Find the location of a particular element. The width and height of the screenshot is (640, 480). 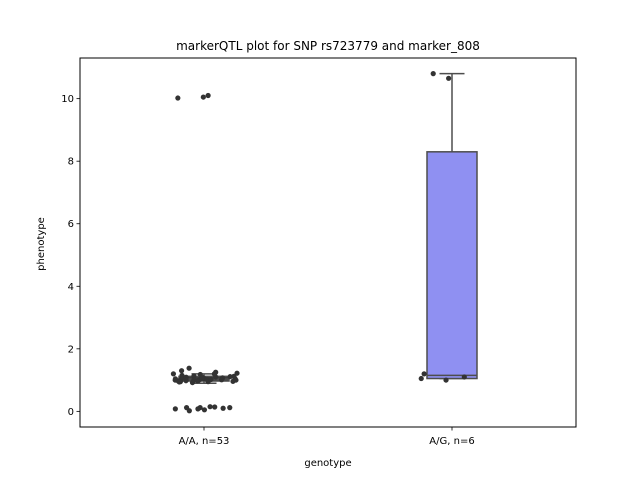

y-tick-label: 2 is located at coordinates (71, 349).